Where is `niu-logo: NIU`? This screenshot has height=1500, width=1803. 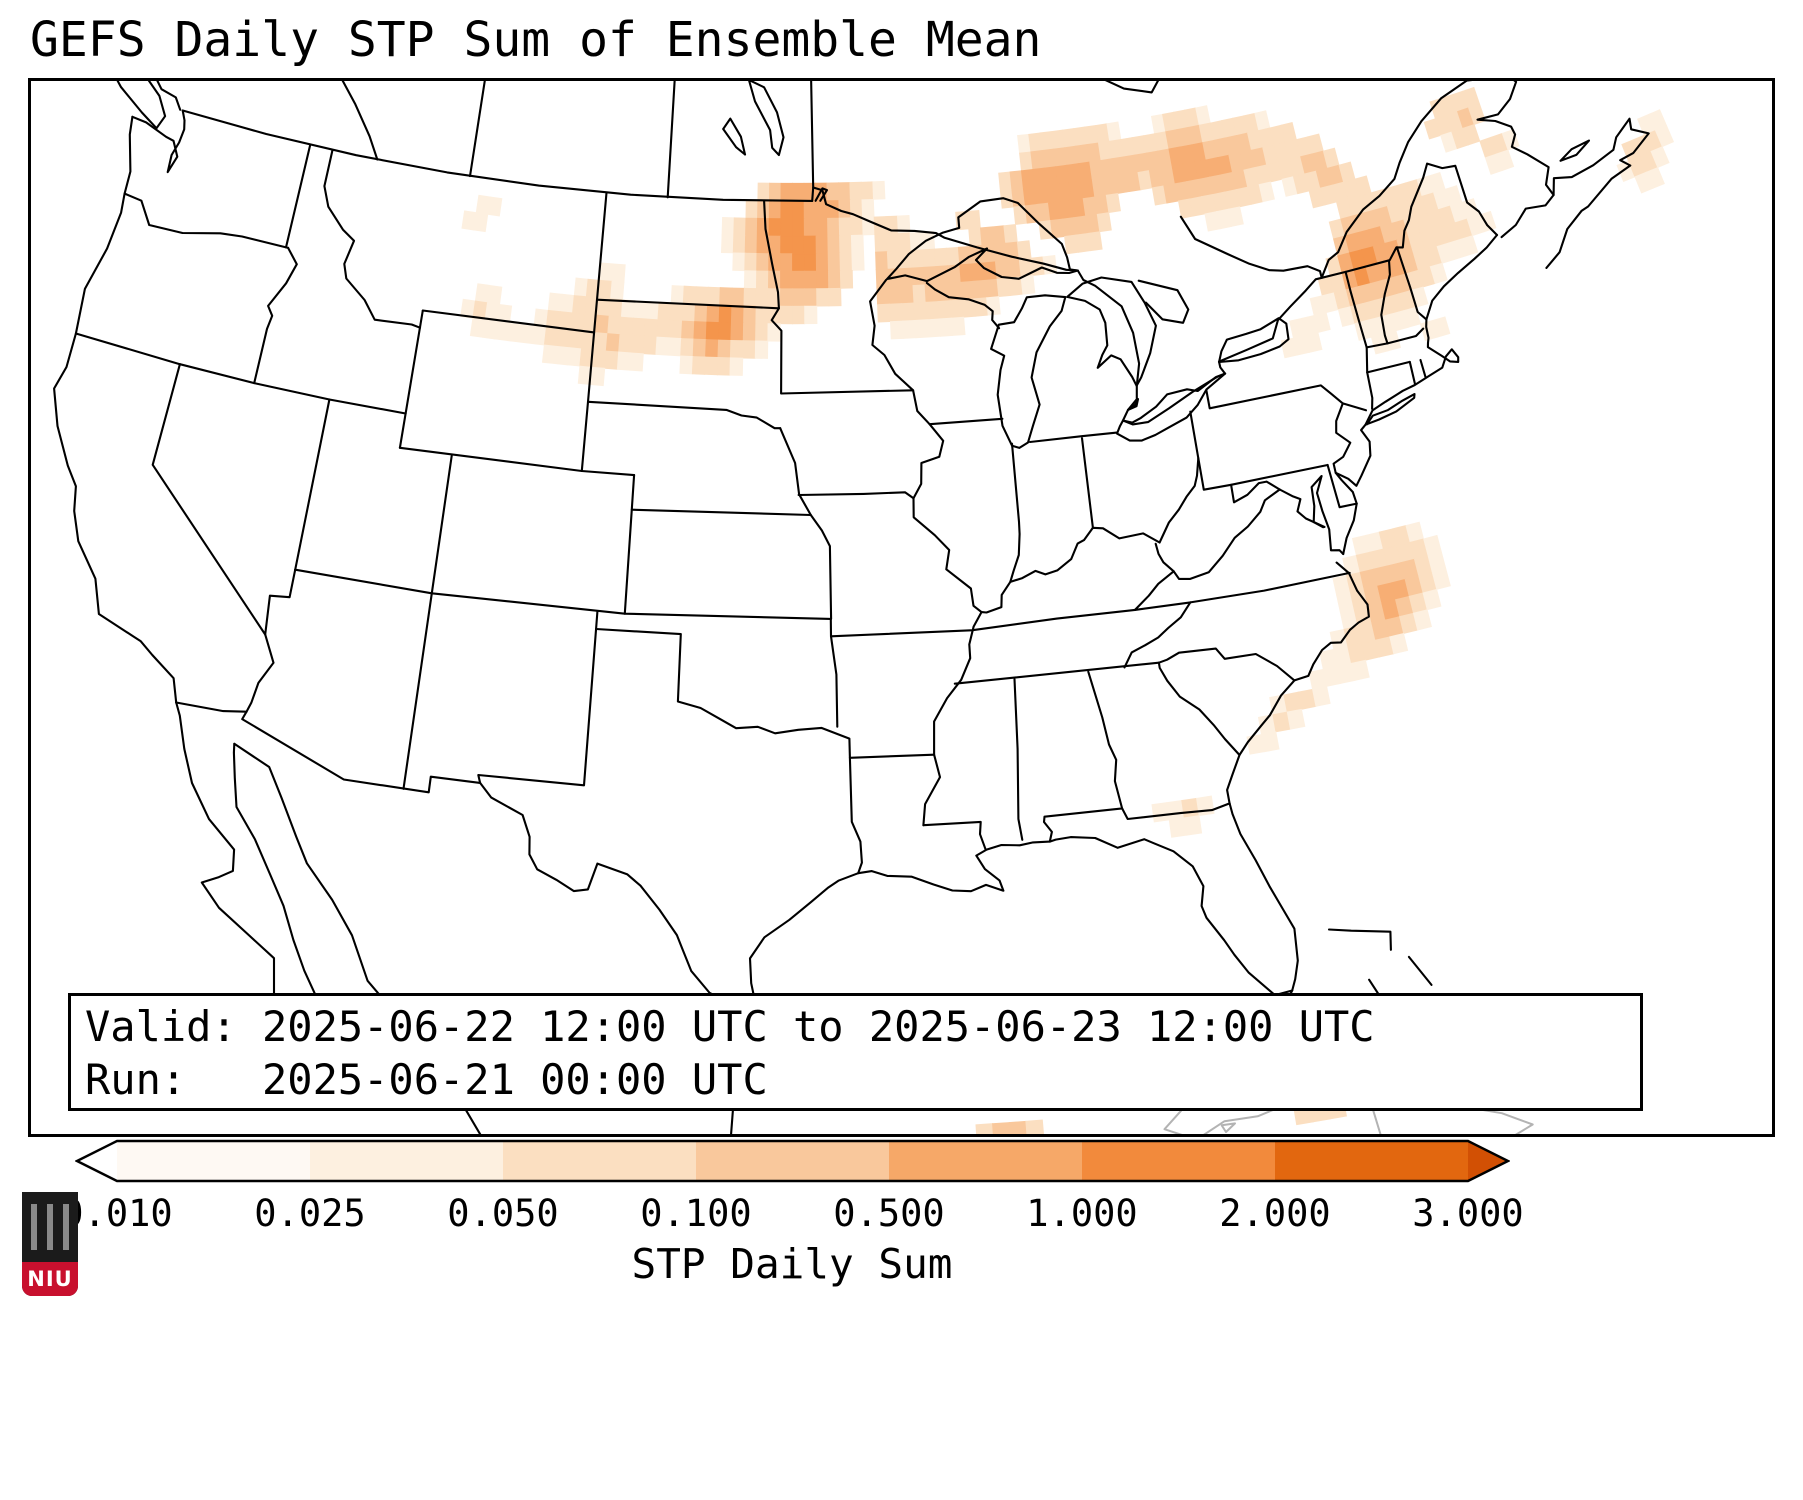 niu-logo: NIU is located at coordinates (50, 1244).